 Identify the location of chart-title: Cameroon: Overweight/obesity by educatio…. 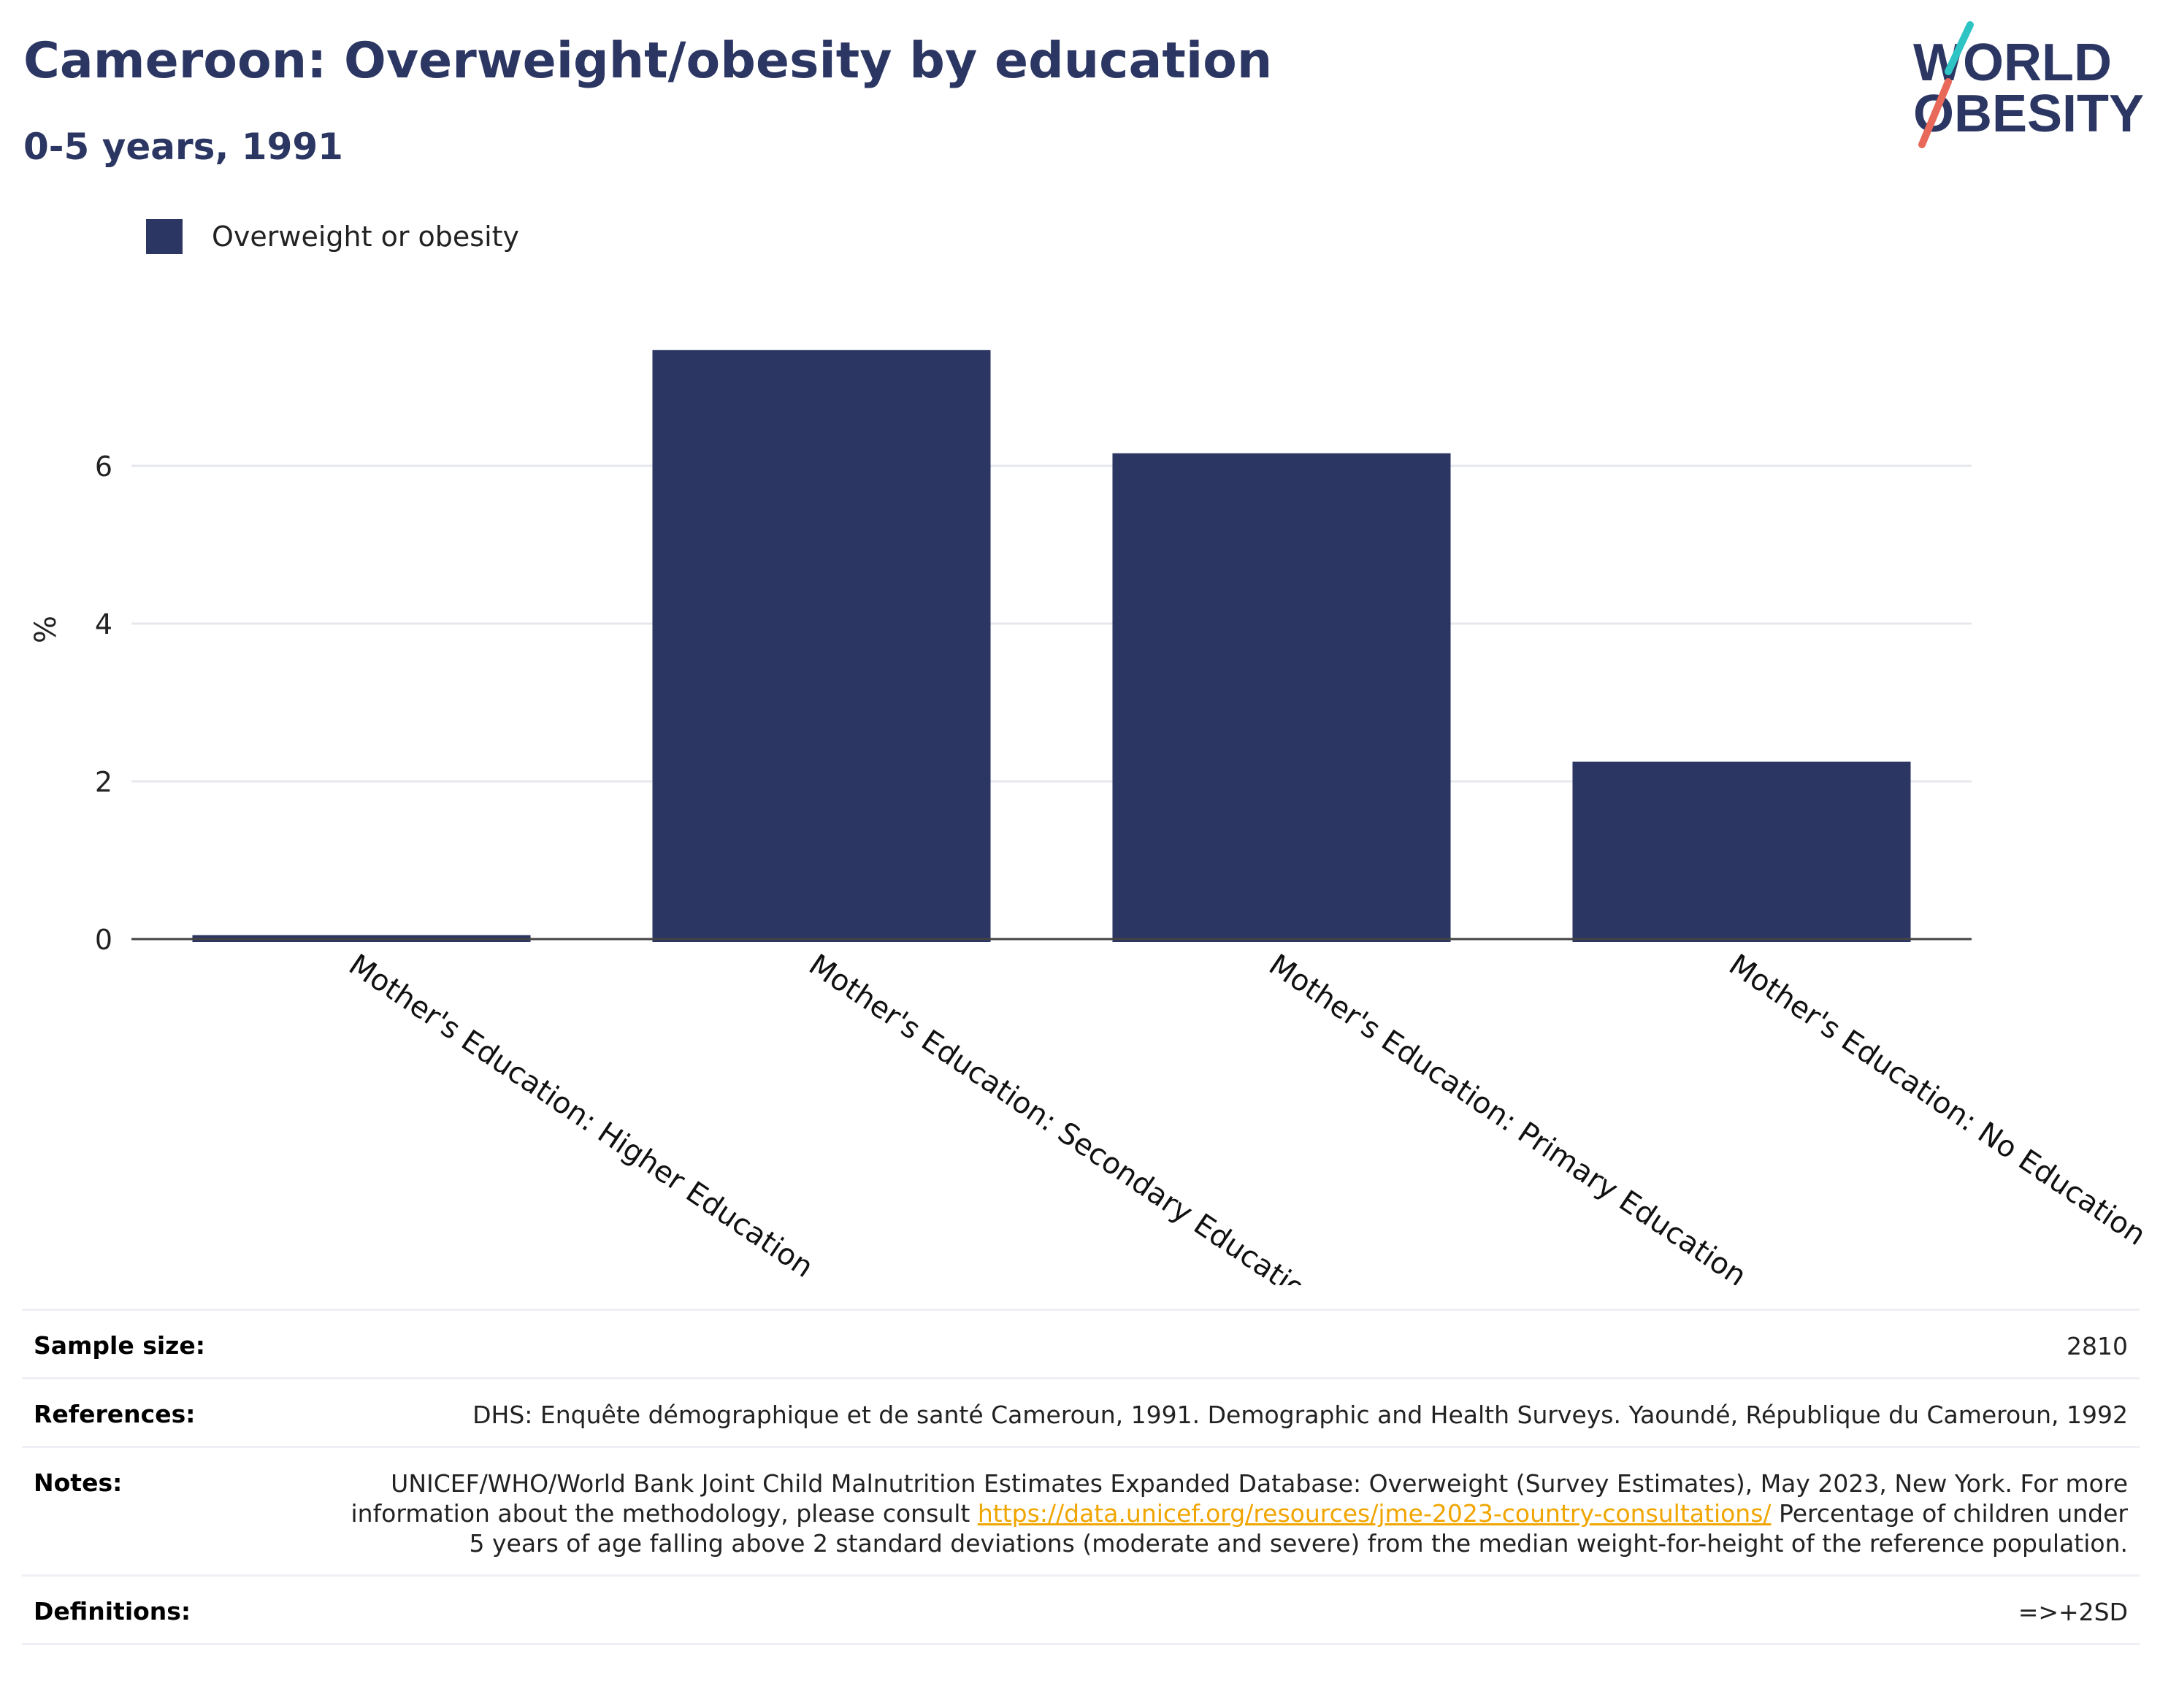
(648, 61).